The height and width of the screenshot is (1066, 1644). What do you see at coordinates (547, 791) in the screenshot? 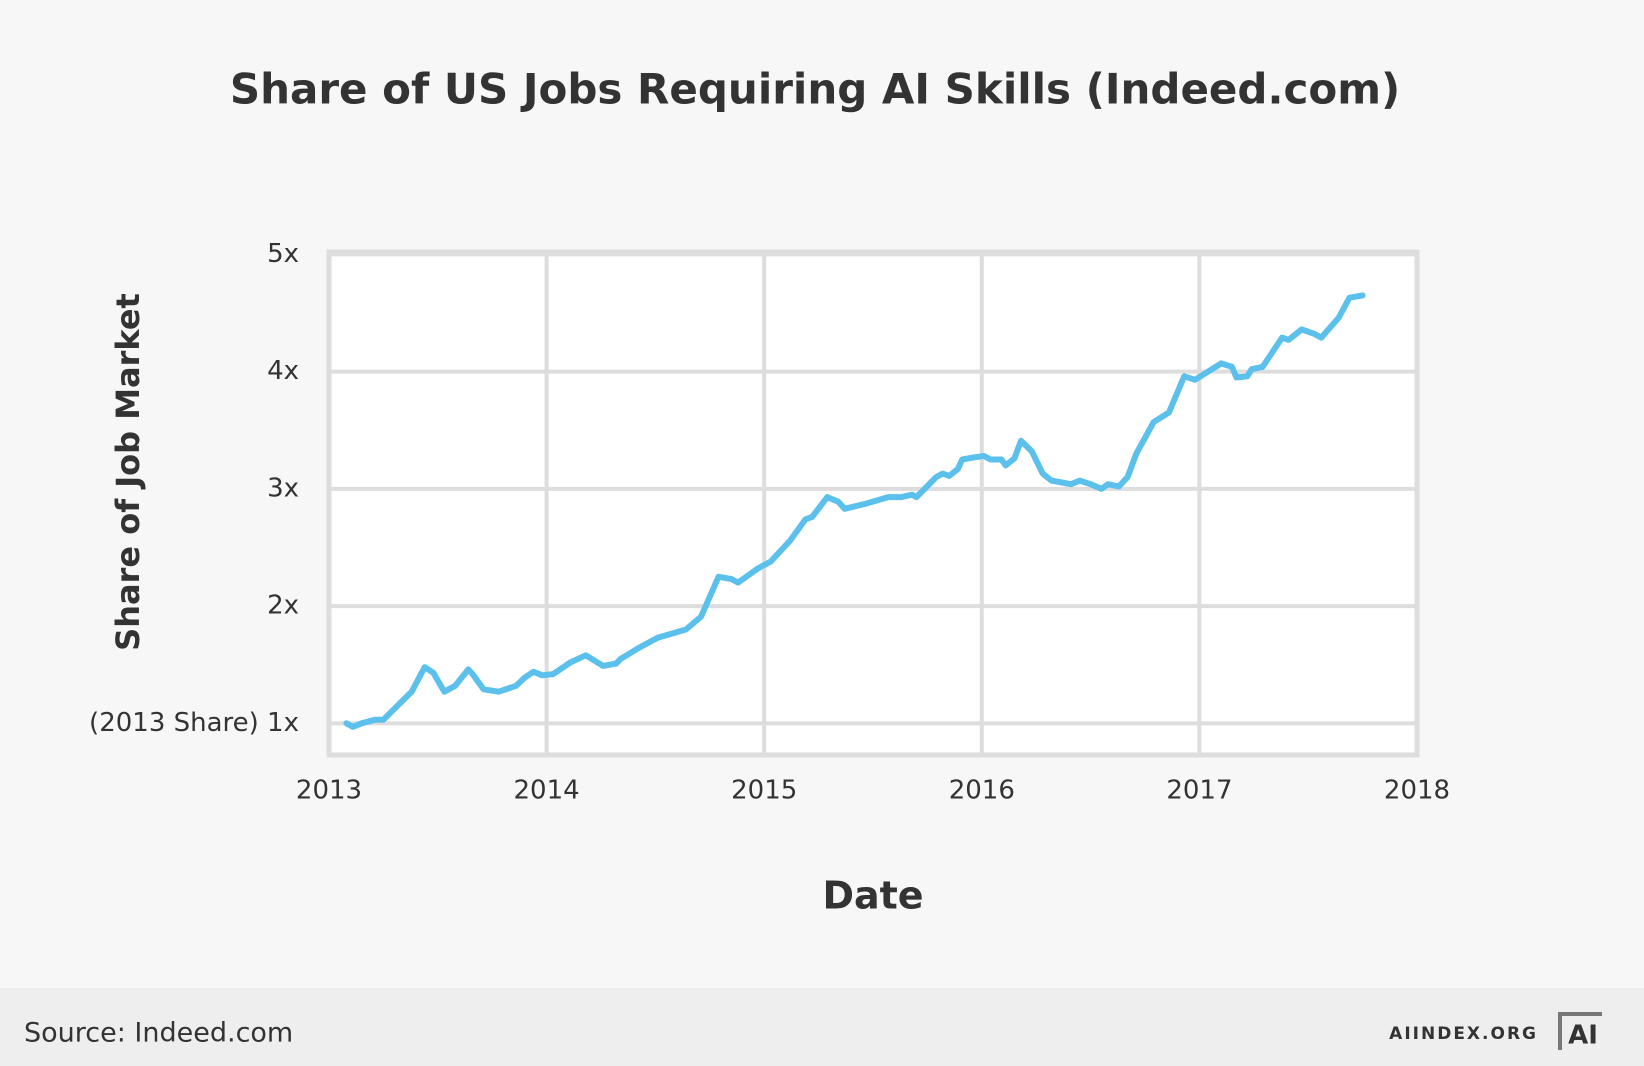
I see `x-tick-label: 2014` at bounding box center [547, 791].